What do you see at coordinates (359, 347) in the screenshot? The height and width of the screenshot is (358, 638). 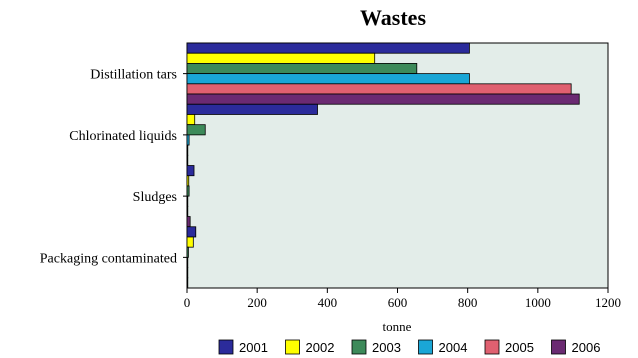 I see `legend-swatch-2003` at bounding box center [359, 347].